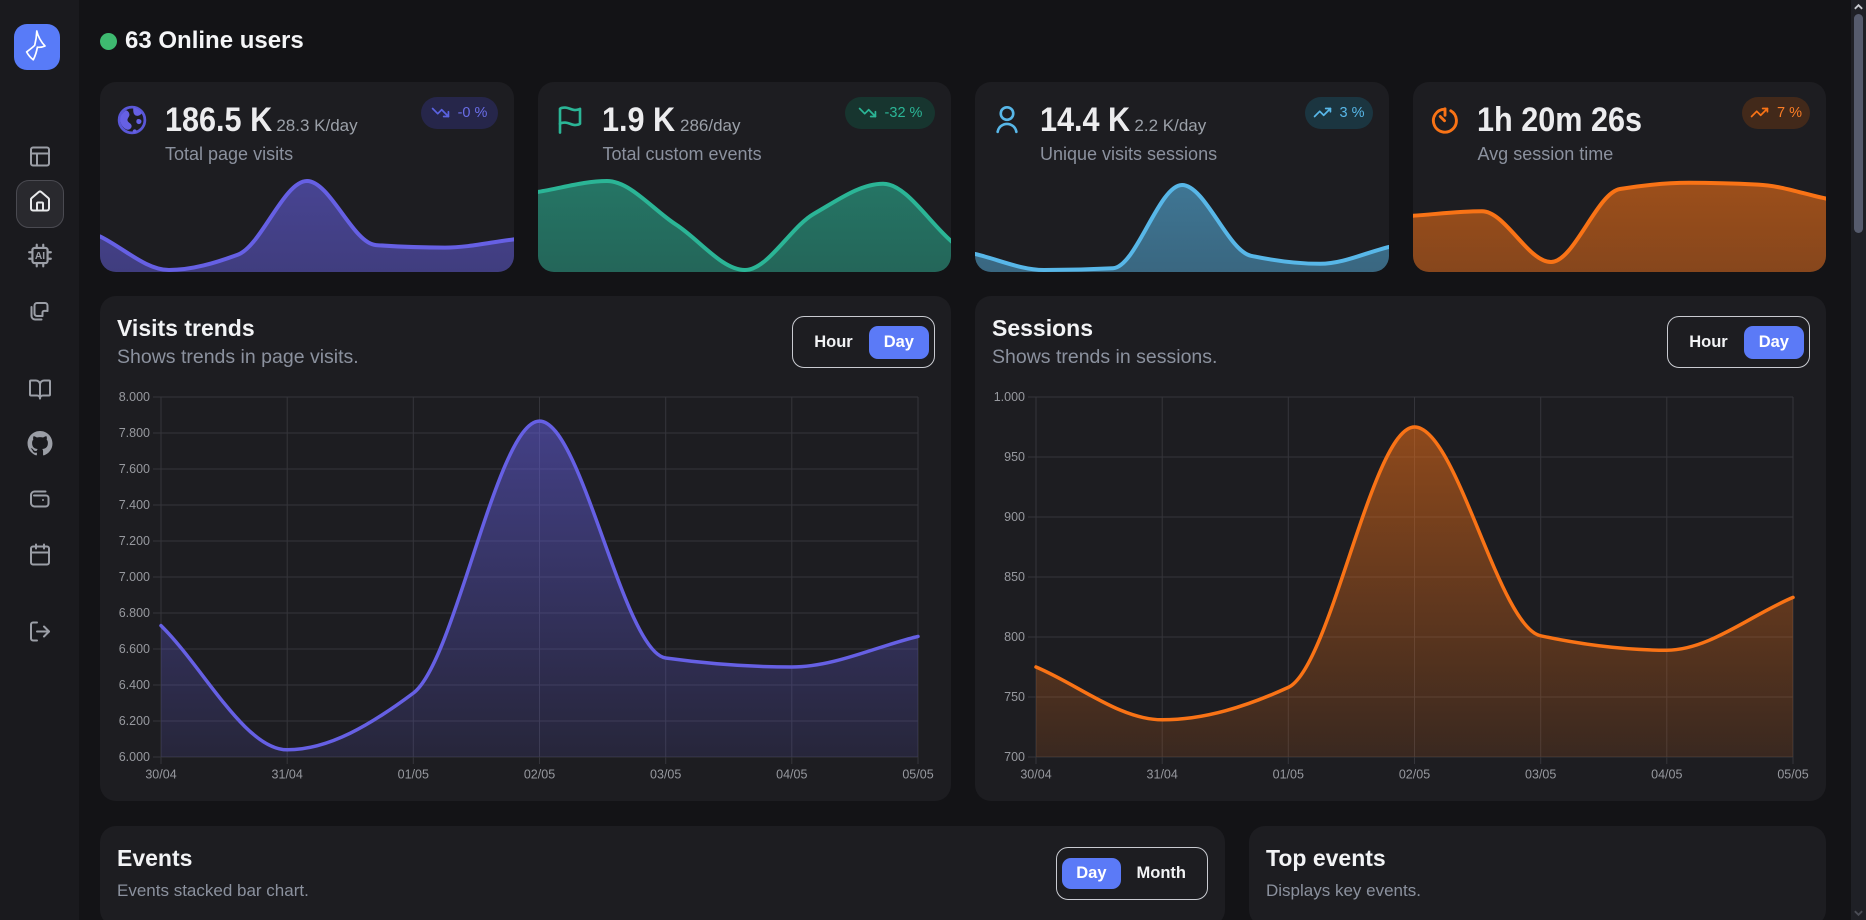  Describe the element at coordinates (1009, 397) in the screenshot. I see `svg-text: 1.000` at that location.